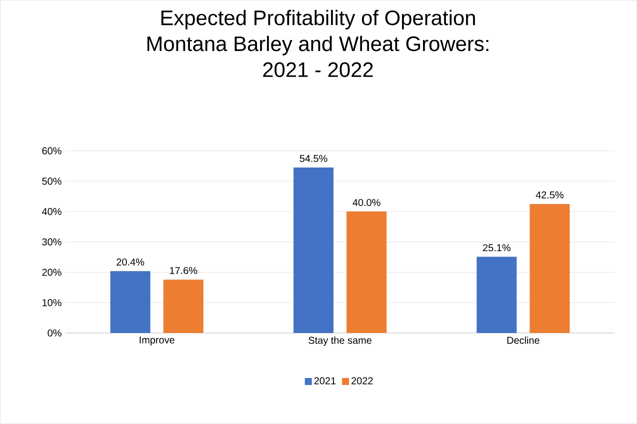 The height and width of the screenshot is (424, 637). Describe the element at coordinates (130, 262) in the screenshot. I see `data-label: 20.4%` at that location.